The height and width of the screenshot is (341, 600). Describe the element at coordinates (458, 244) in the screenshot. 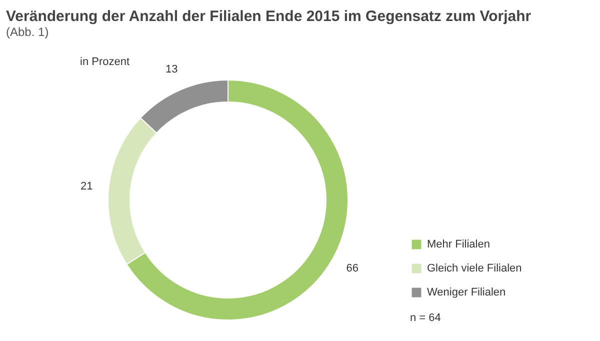

I see `legend-label: Mehr Filialen` at that location.